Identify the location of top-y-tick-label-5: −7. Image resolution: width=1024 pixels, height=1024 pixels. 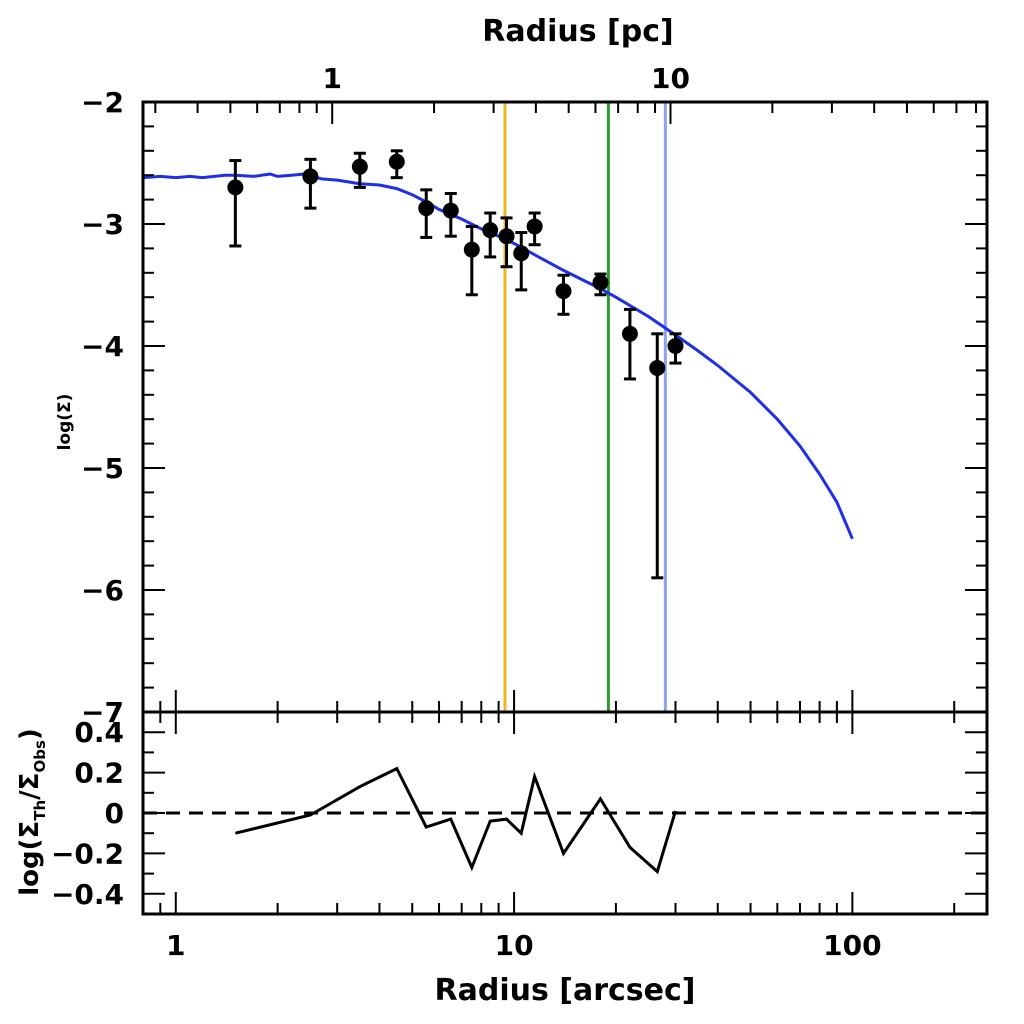
(102, 712).